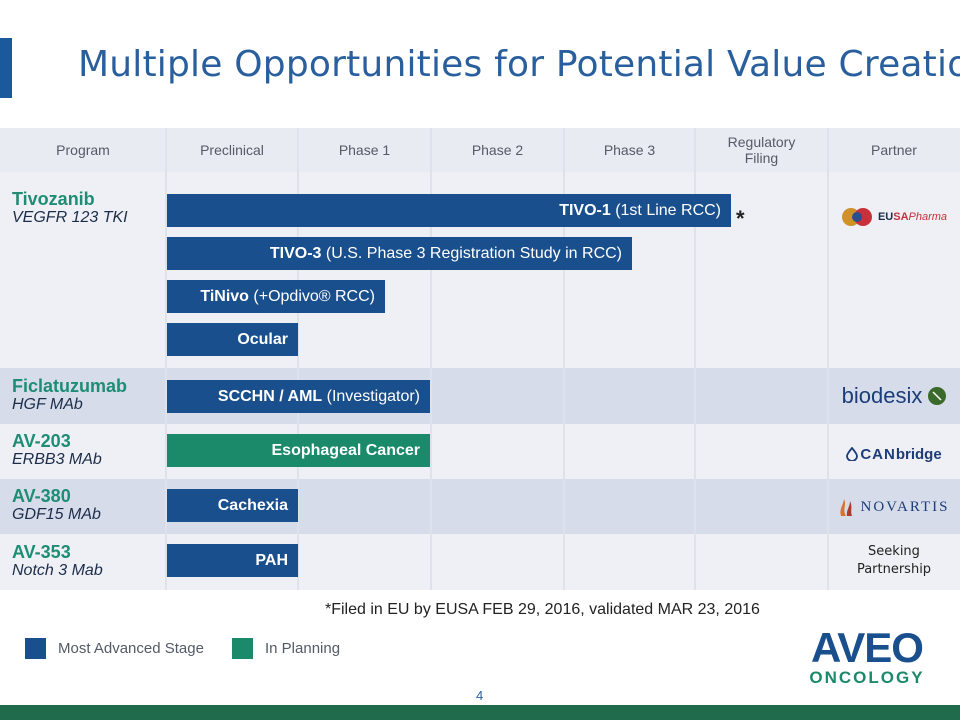 The height and width of the screenshot is (720, 960). Describe the element at coordinates (41, 552) in the screenshot. I see `program-name: AV-353` at that location.